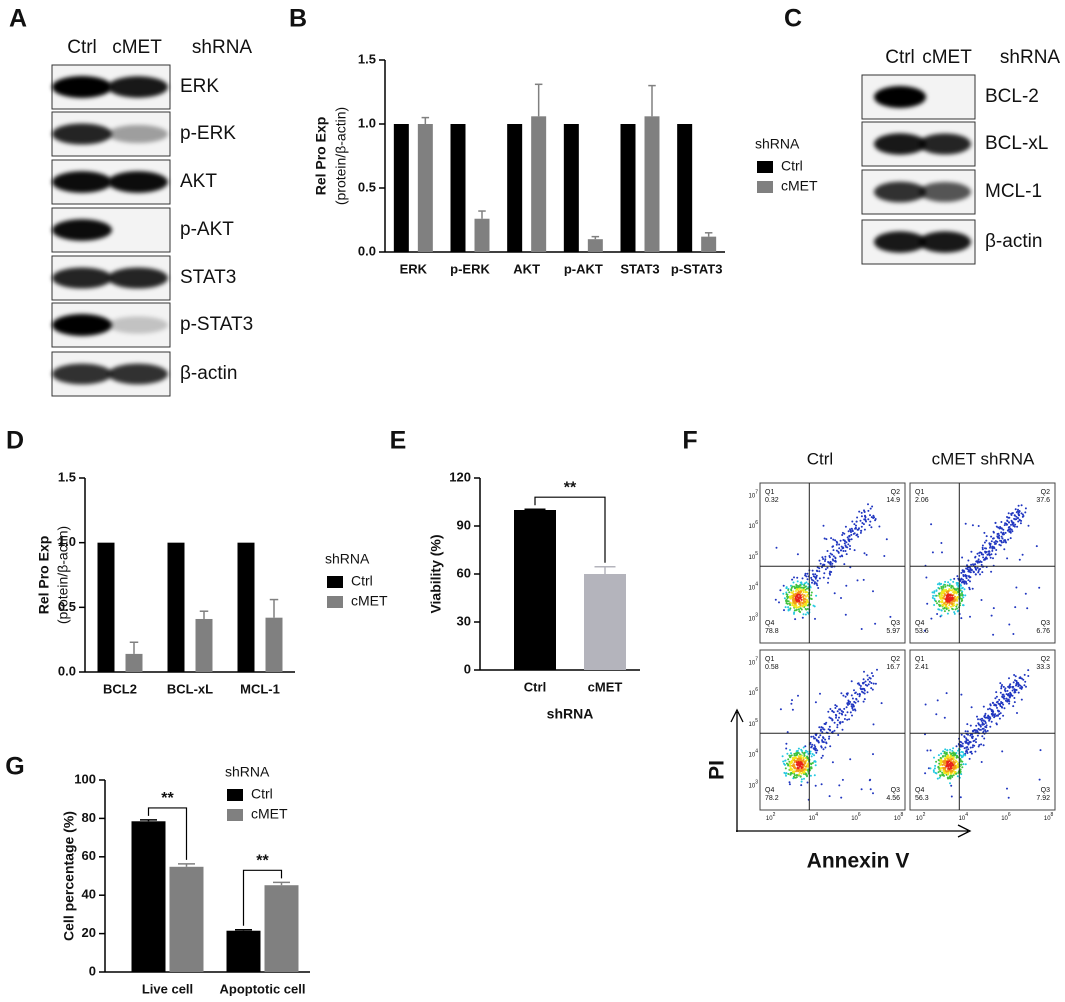  I want to click on quadrant-value: 53.6, so click(922, 631).